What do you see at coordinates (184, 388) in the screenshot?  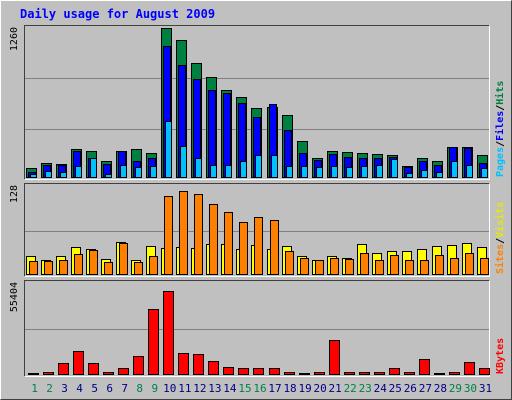 I see `day-label-11: 11` at bounding box center [184, 388].